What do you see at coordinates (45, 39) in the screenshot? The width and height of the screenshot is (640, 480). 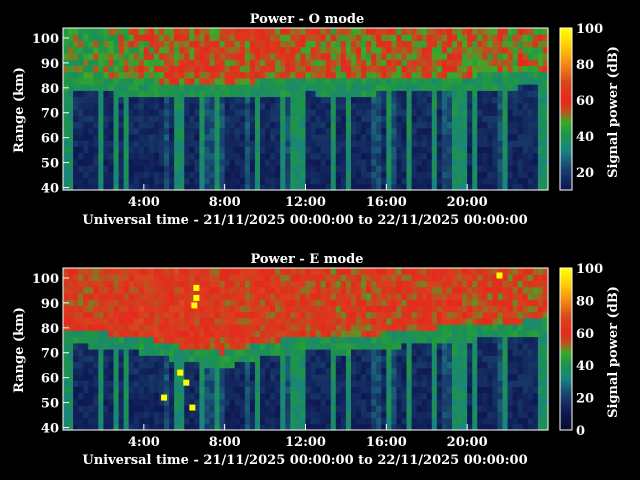 I see `y-tick-label: 100` at bounding box center [45, 39].